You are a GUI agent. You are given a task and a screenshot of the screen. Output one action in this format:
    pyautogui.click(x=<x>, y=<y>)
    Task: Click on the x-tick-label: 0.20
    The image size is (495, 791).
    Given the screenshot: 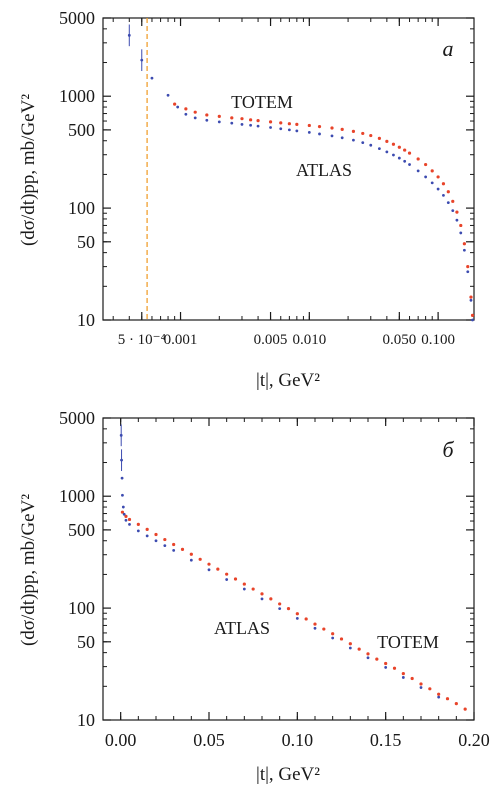 What is the action you would take?
    pyautogui.click(x=474, y=740)
    